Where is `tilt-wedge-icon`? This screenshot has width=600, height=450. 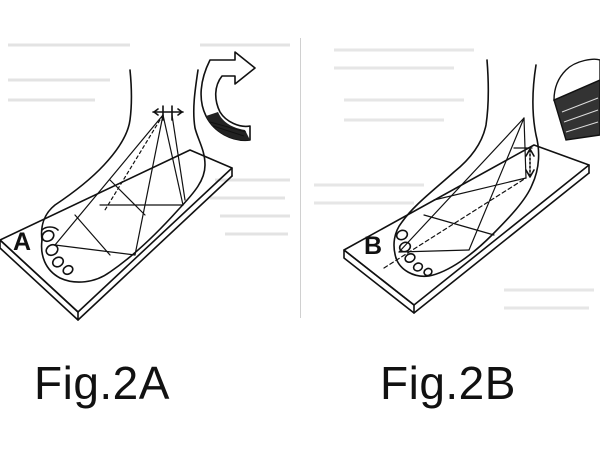 tilt-wedge-icon is located at coordinates (576, 99).